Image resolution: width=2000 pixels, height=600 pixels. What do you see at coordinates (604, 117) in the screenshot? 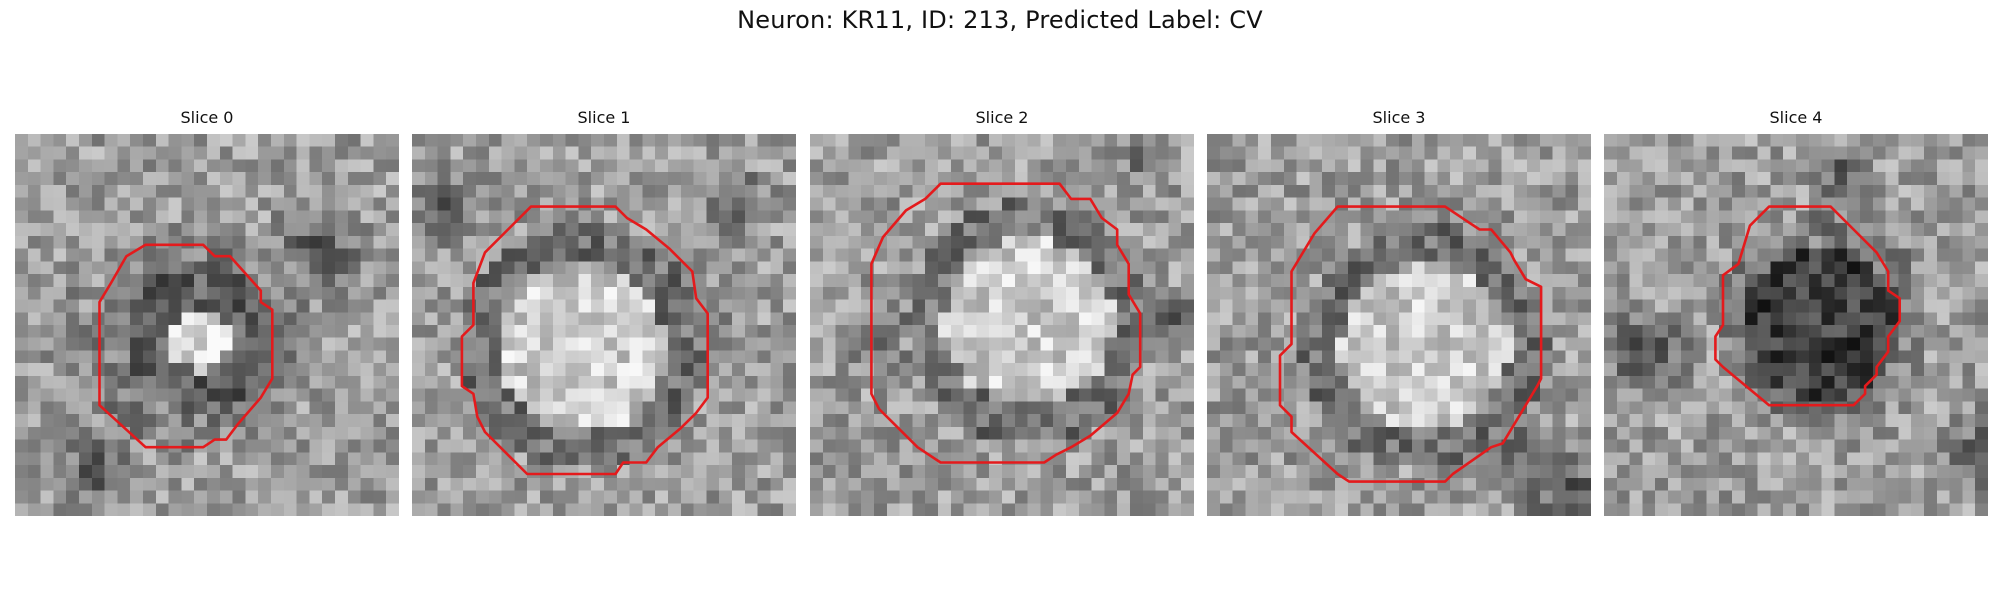
I see `panel-title-slice-1: Slice 1` at bounding box center [604, 117].